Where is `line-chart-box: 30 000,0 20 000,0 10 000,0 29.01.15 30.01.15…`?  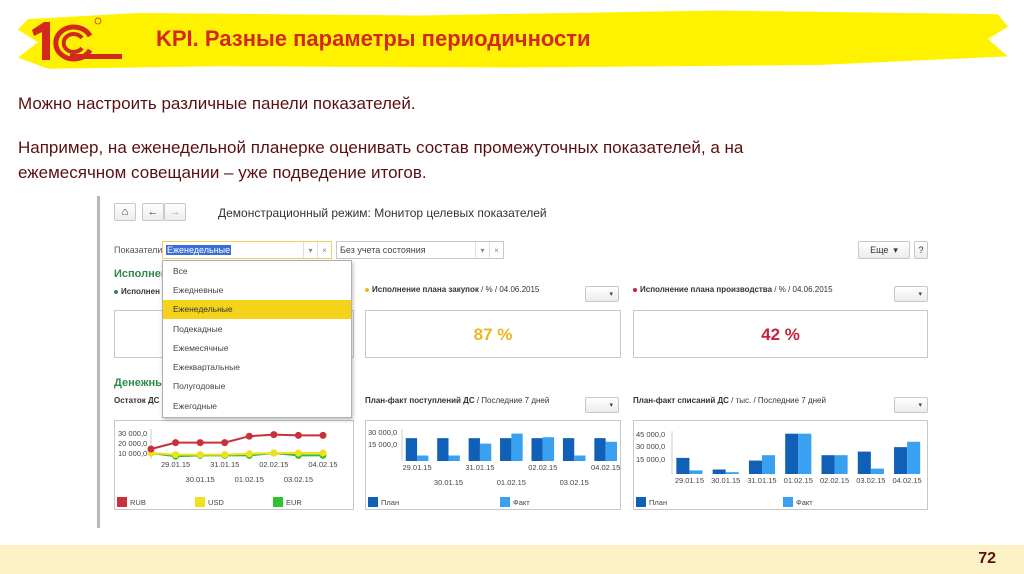
line-chart-box: 30 000,0 20 000,0 10 000,0 29.01.15 30.01.15… is located at coordinates (234, 465).